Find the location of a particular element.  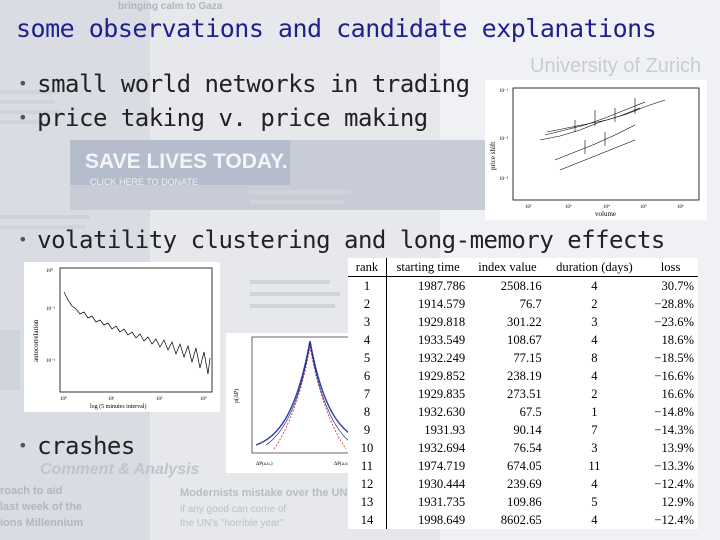

table-cell: 10 is located at coordinates (367, 448).